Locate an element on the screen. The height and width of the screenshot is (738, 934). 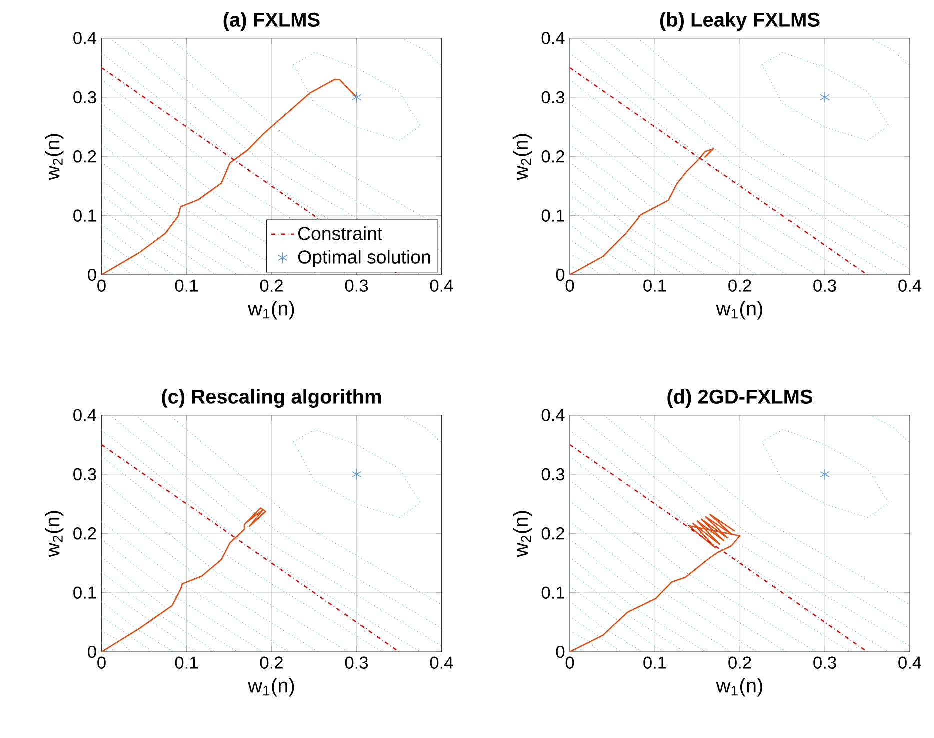
legend-label: Optimal solution is located at coordinates (364, 259).